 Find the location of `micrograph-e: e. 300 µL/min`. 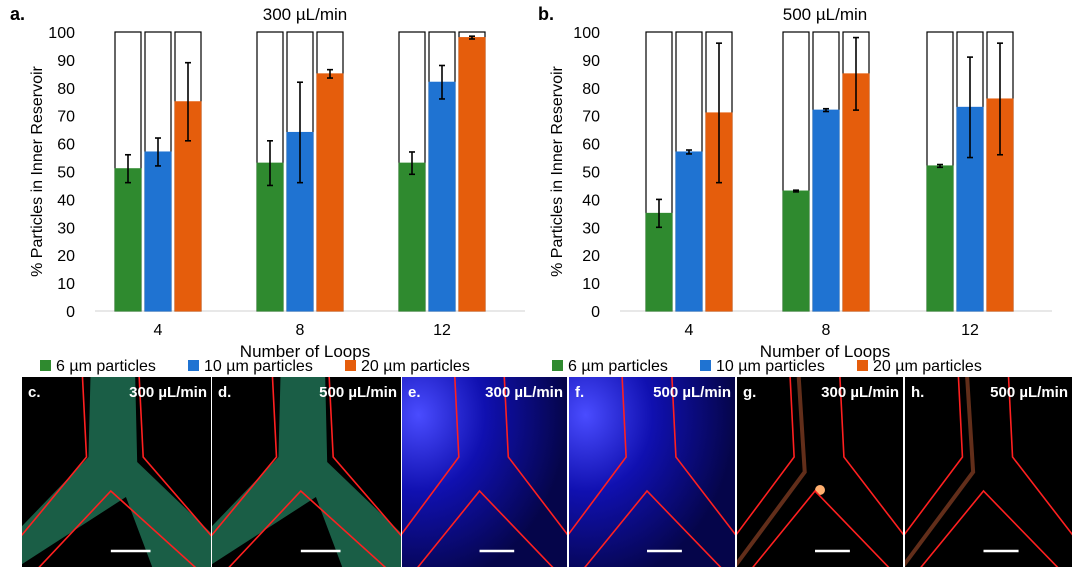

micrograph-e: e. 300 µL/min is located at coordinates (484, 472).